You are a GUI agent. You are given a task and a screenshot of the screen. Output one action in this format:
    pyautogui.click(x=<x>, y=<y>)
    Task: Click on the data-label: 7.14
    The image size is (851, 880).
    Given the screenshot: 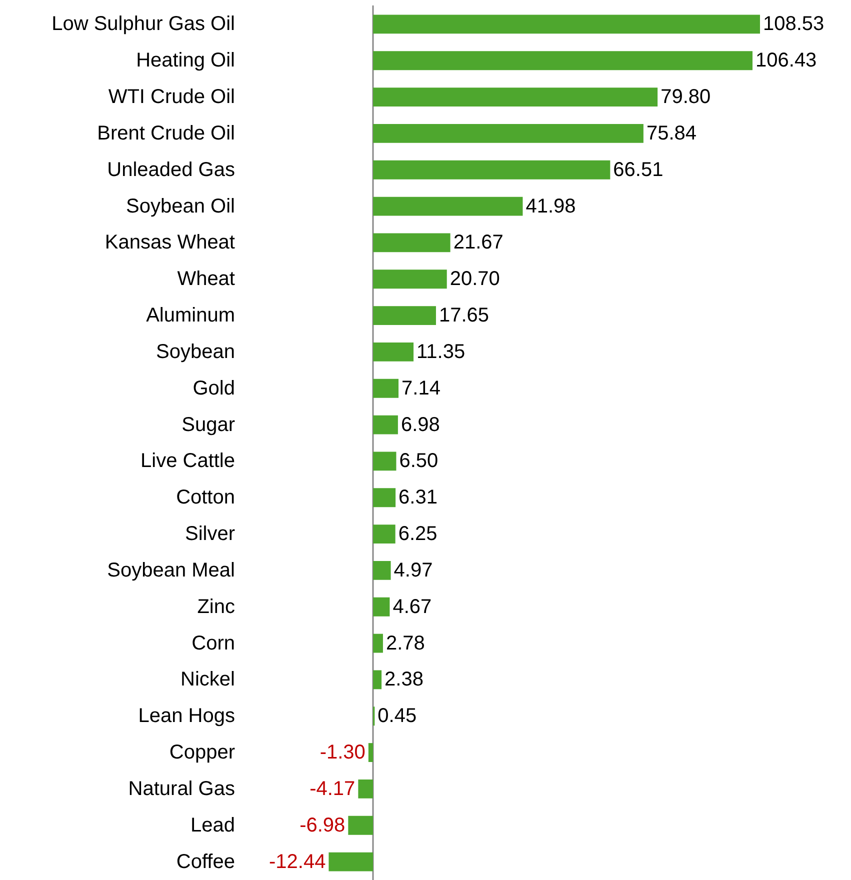 What is the action you would take?
    pyautogui.click(x=421, y=388)
    